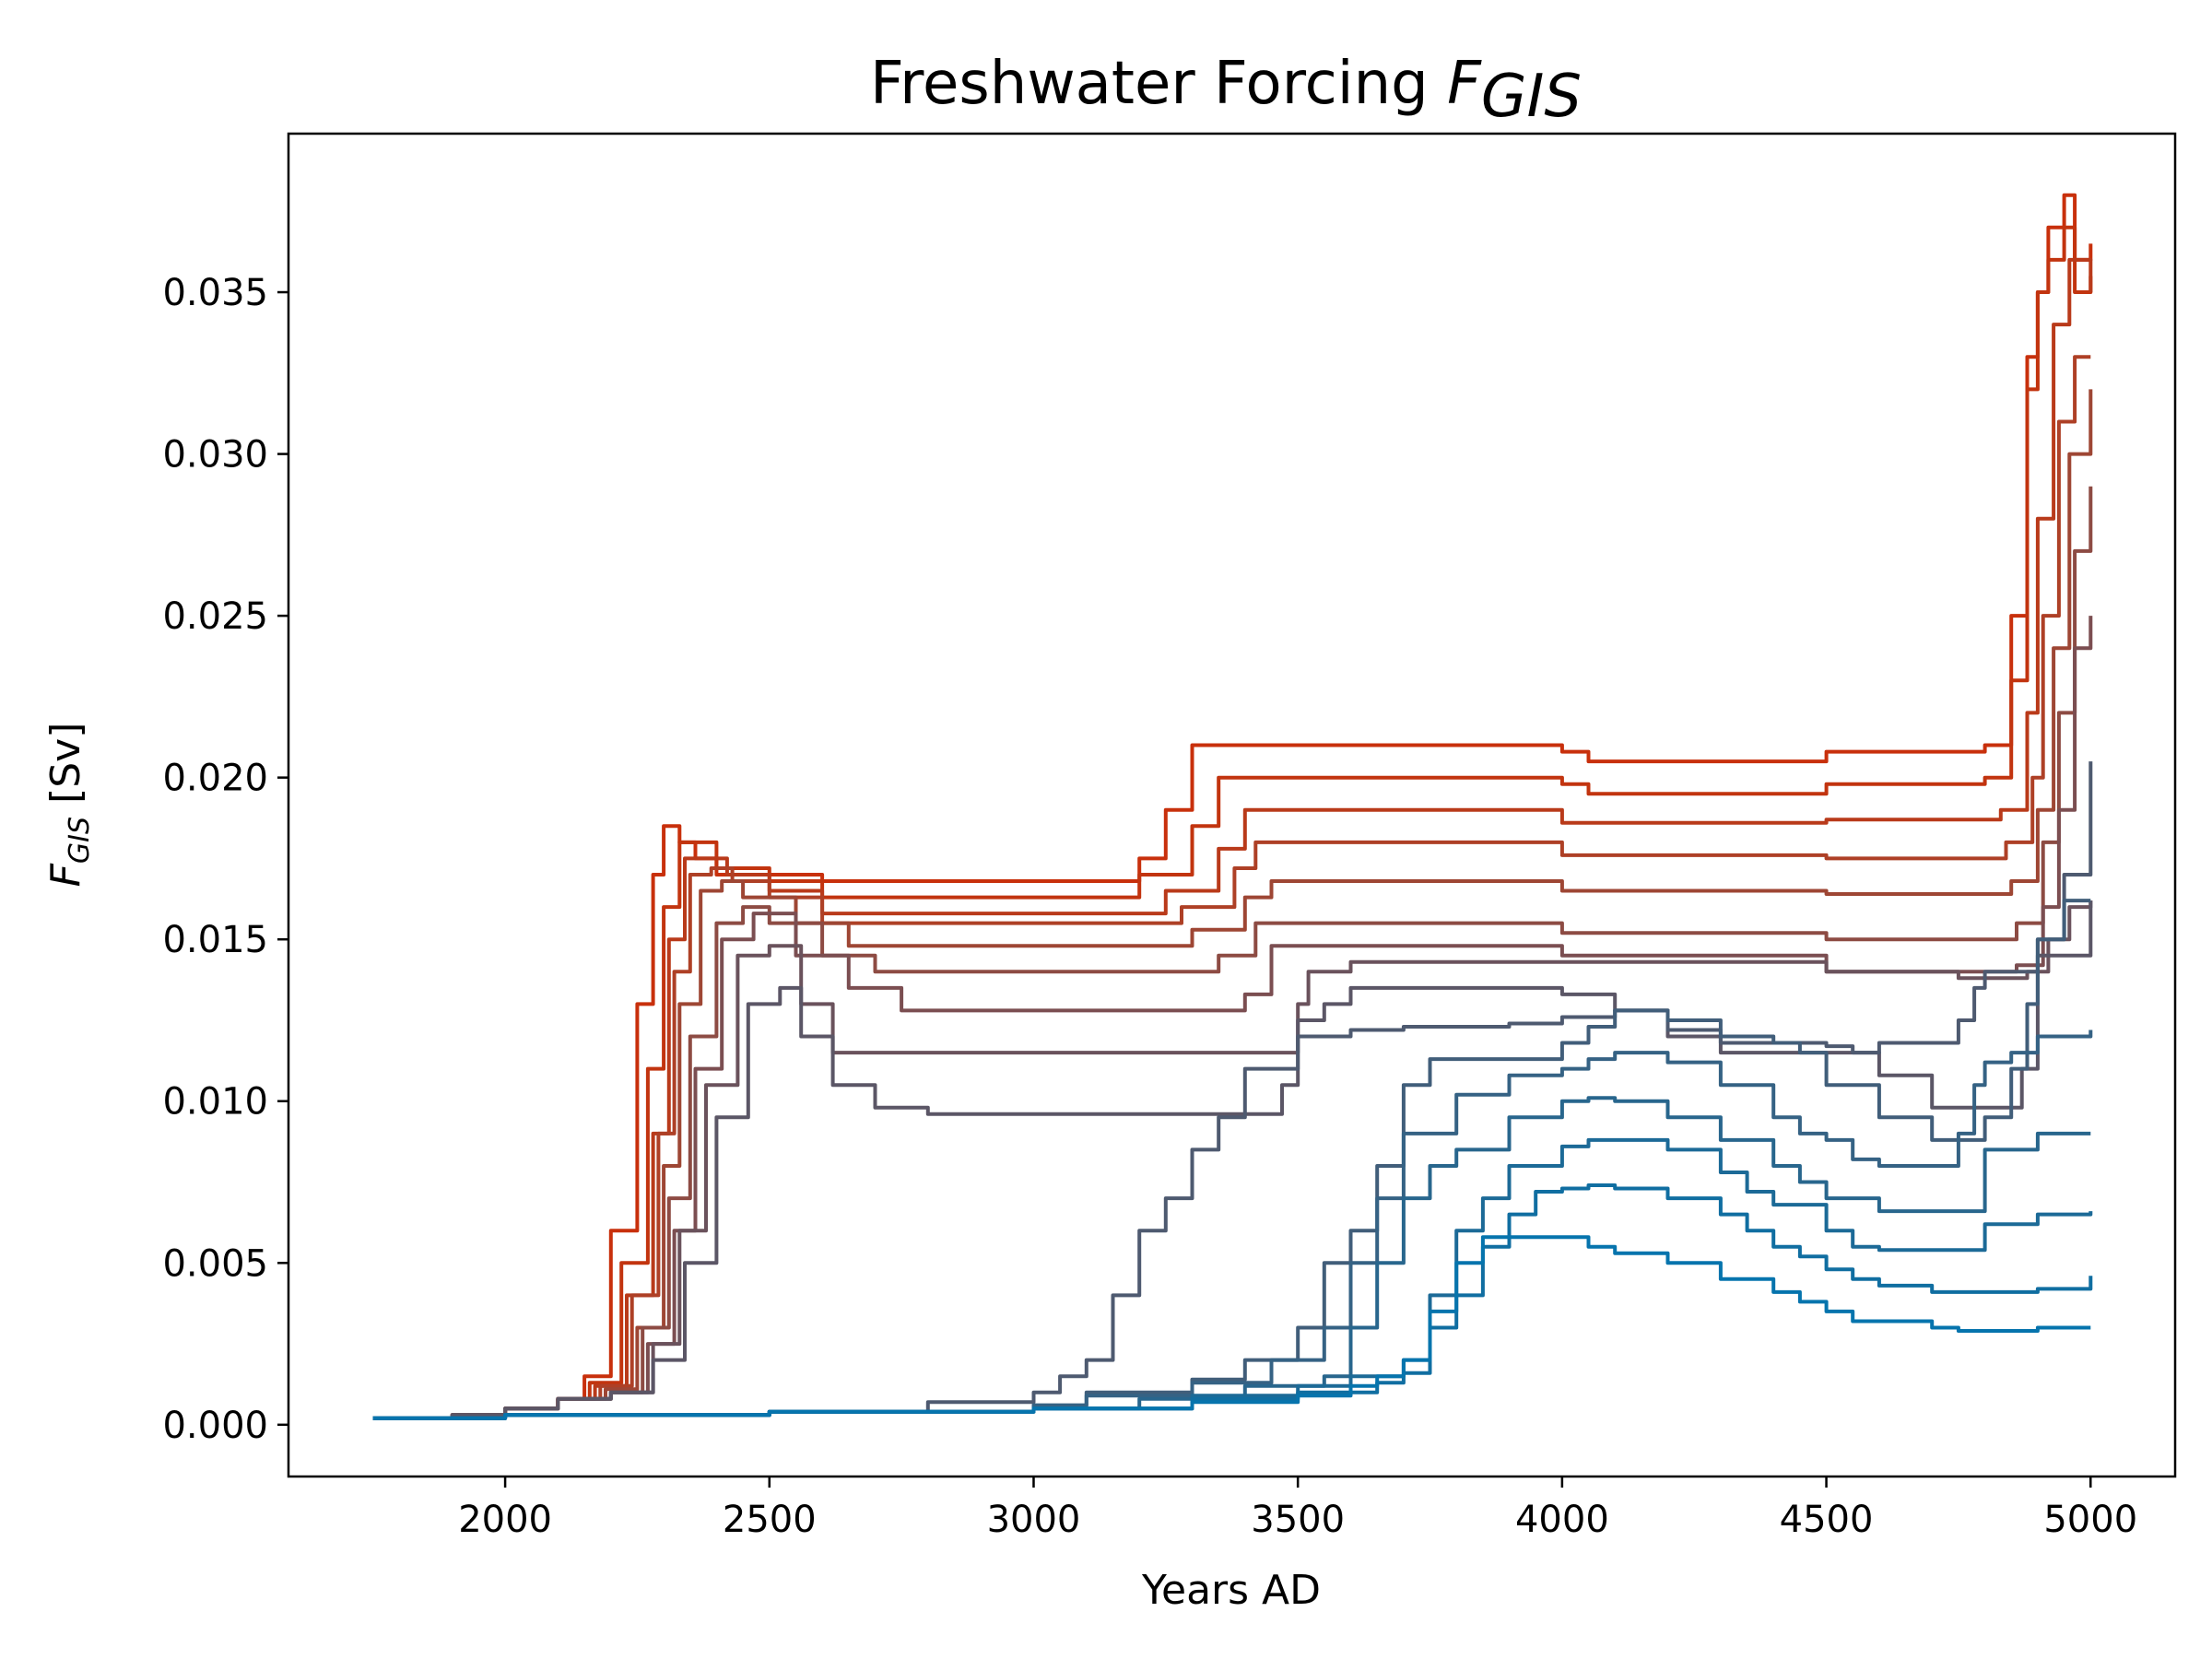  I want to click on x-tick-label: 3500, so click(1298, 1520).